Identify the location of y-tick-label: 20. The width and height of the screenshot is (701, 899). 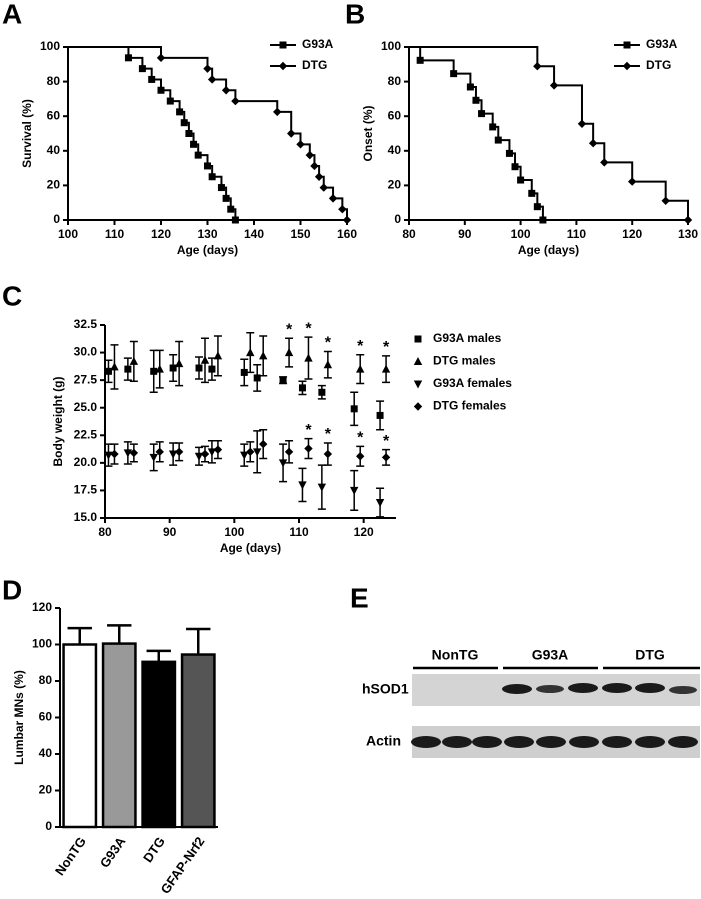
(54, 185).